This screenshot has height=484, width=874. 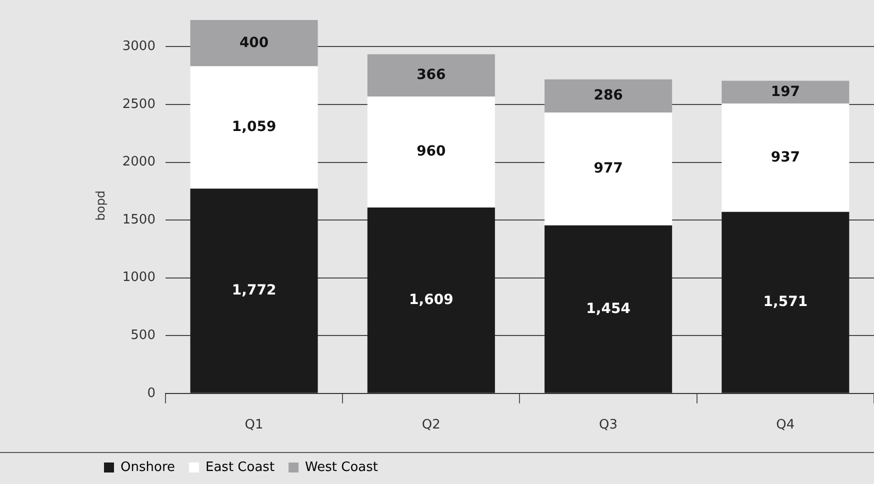 What do you see at coordinates (100, 205) in the screenshot?
I see `y-axis-title: bopd` at bounding box center [100, 205].